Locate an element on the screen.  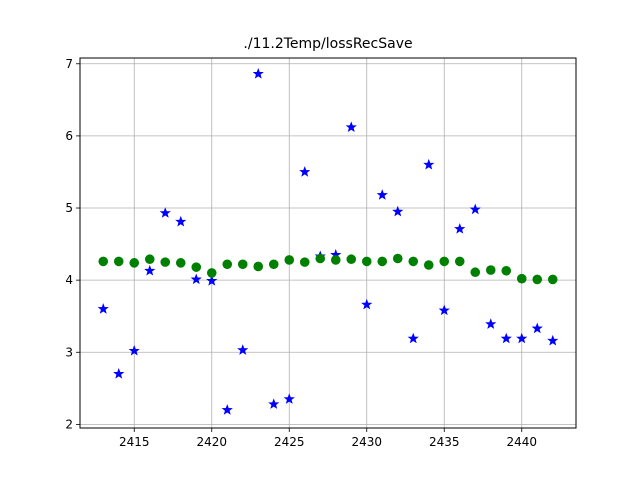
y-axis: 2 3 4 5 6 7 is located at coordinates (72, 244).